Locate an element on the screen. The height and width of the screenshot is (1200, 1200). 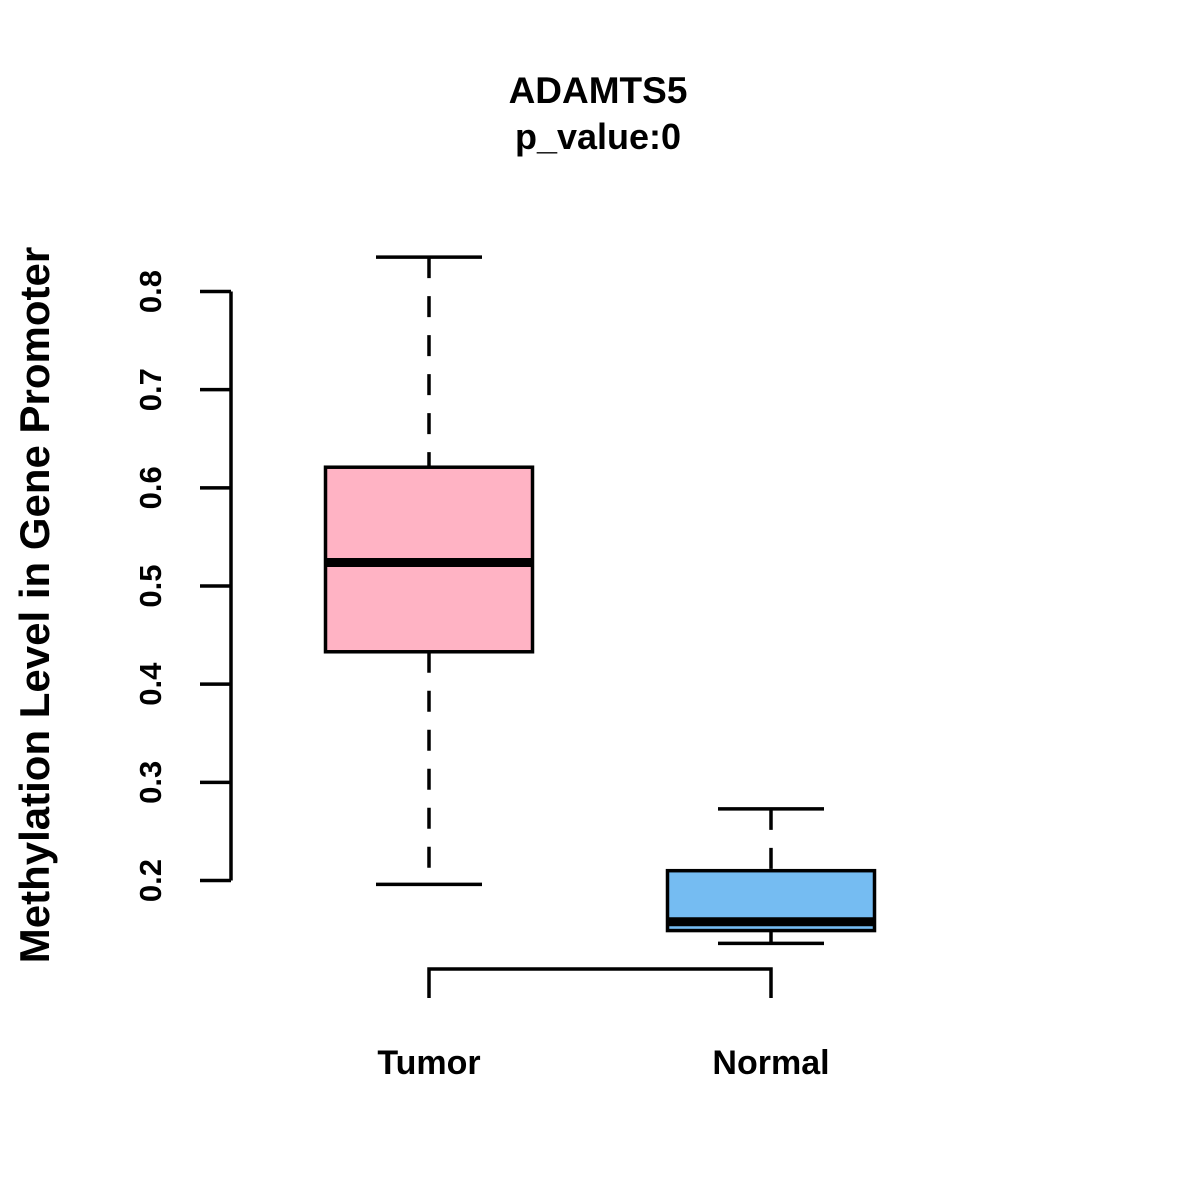
y-tick-label: 0.2 is located at coordinates (150, 880).